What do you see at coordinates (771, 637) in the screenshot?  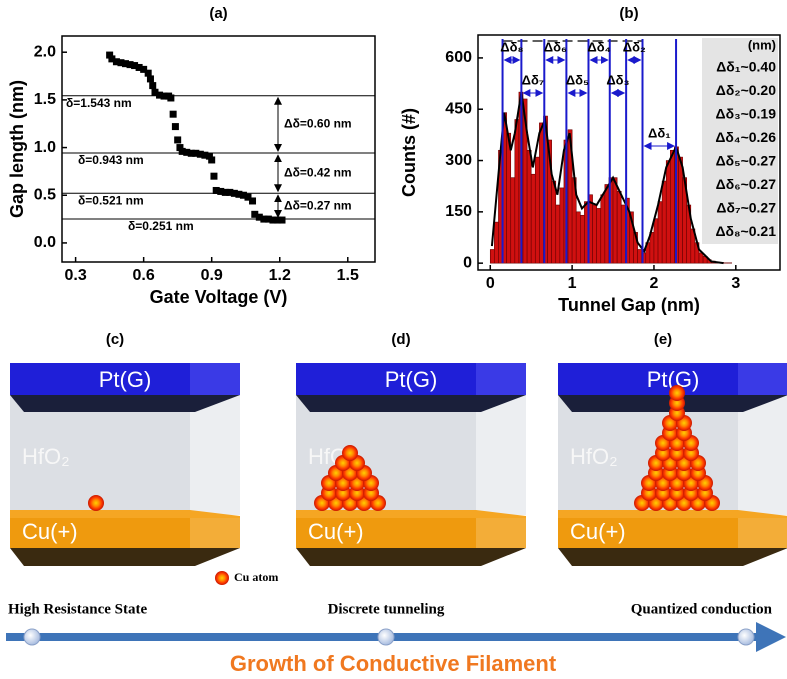 I see `timeline-arrowhead` at bounding box center [771, 637].